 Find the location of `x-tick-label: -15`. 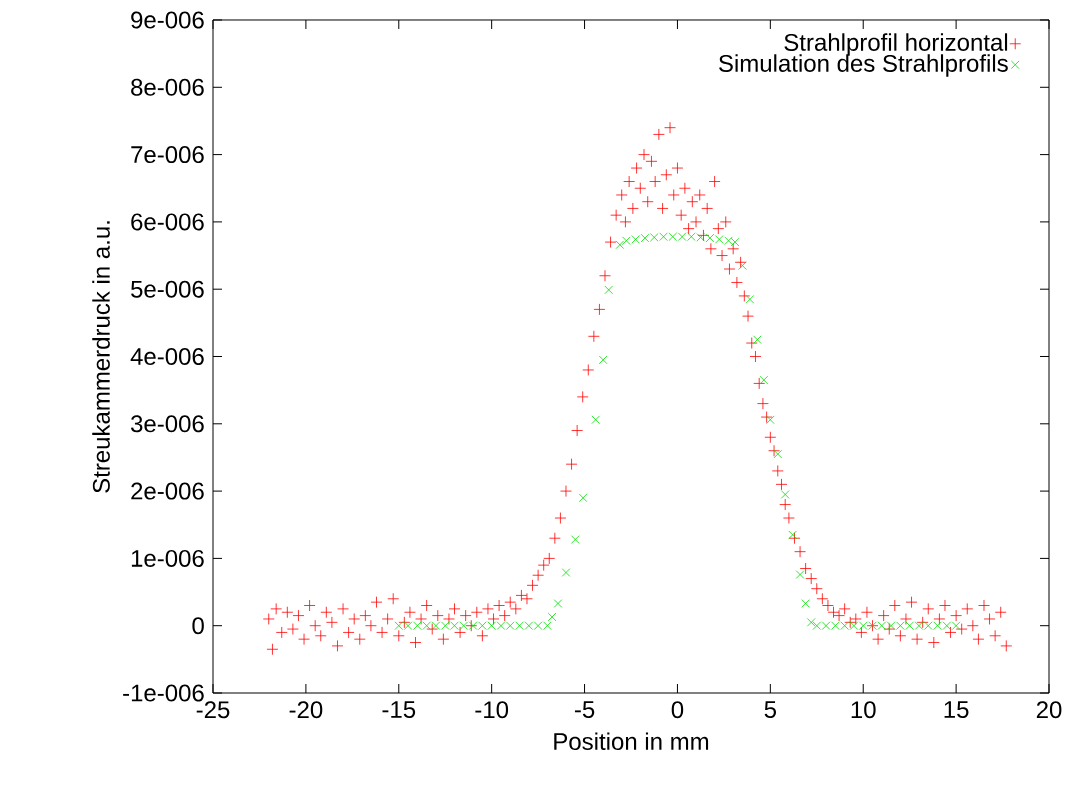

x-tick-label: -15 is located at coordinates (399, 709).